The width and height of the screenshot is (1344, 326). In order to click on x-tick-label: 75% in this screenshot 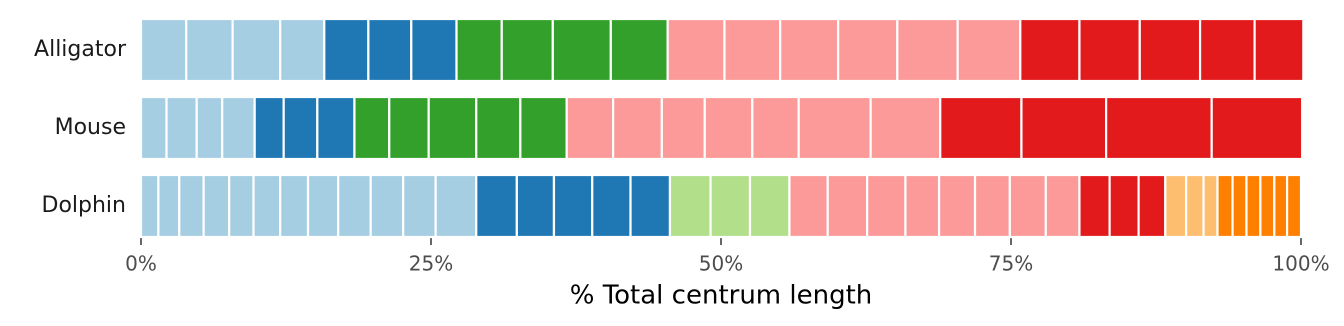, I will do `click(1011, 264)`.